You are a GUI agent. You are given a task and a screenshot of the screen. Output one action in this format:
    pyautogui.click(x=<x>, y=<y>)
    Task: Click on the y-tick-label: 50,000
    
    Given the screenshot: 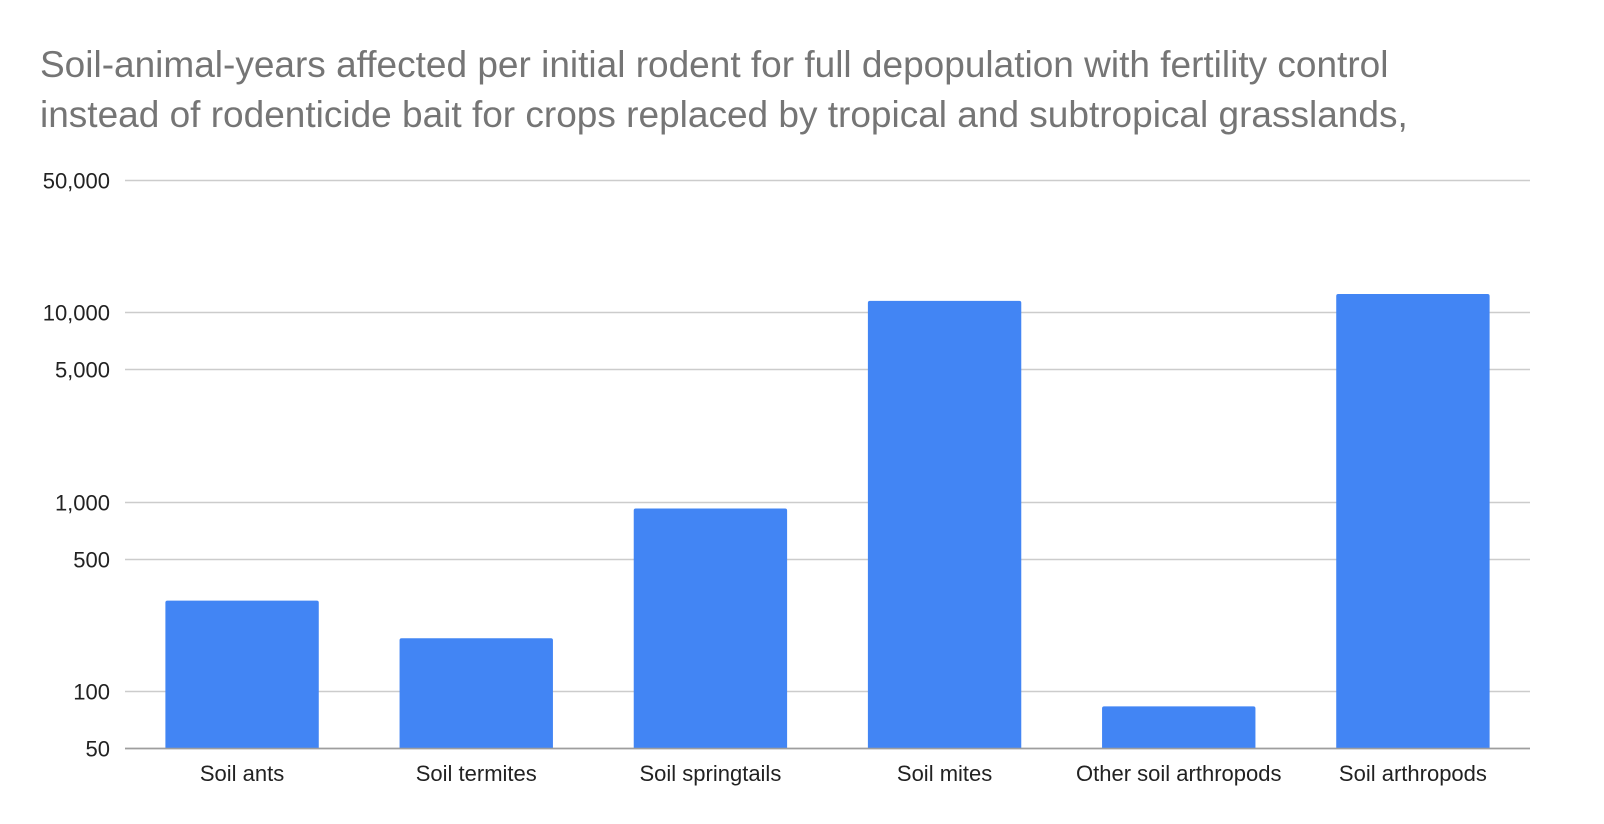 What is the action you would take?
    pyautogui.click(x=76, y=181)
    